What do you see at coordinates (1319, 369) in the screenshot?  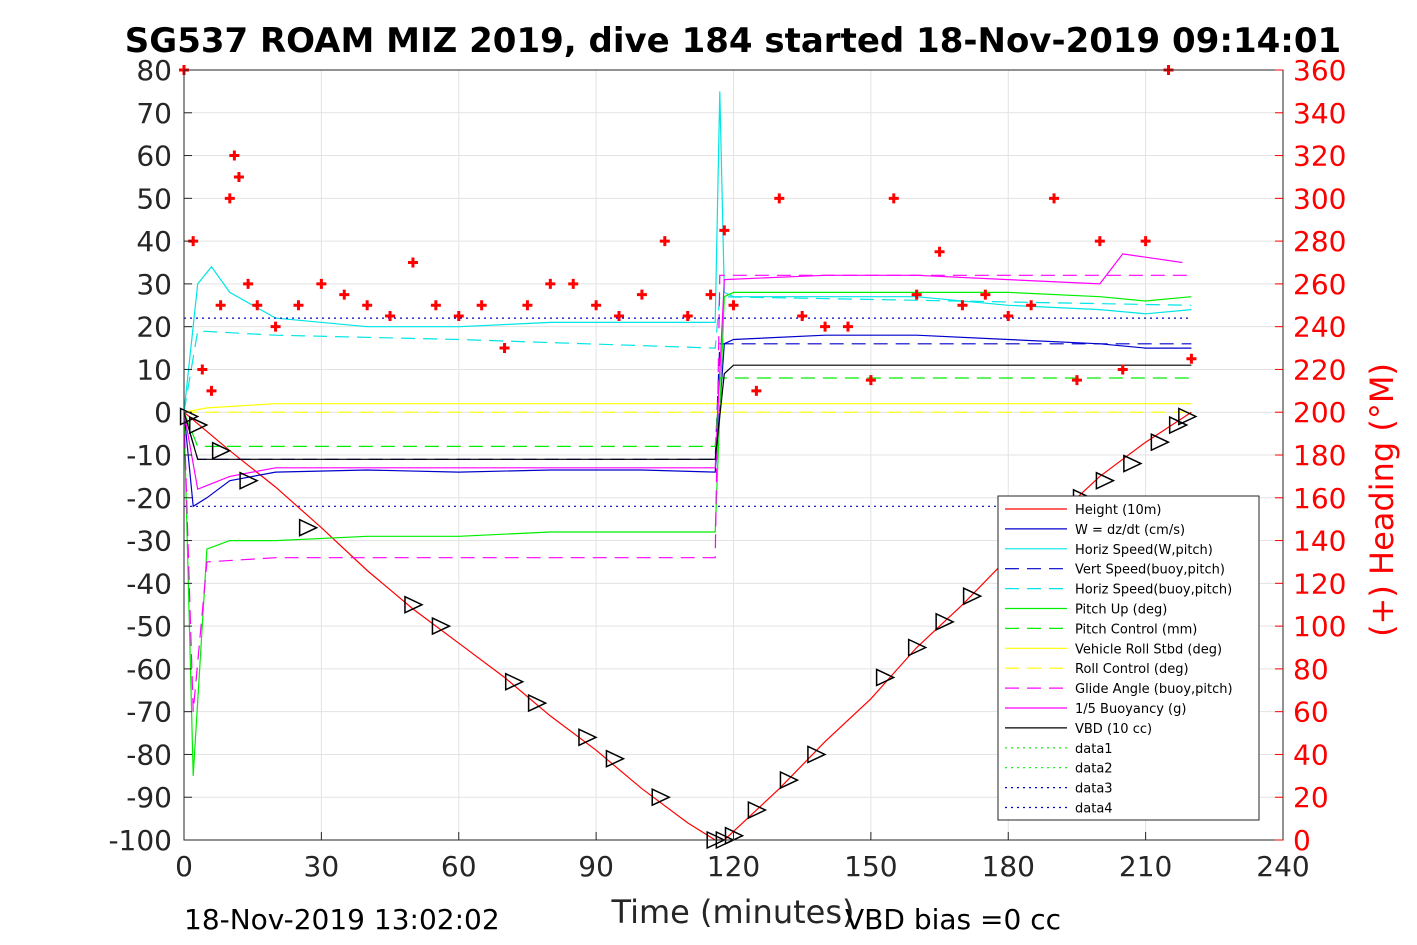 I see `y-tick-label-right: 220` at bounding box center [1319, 369].